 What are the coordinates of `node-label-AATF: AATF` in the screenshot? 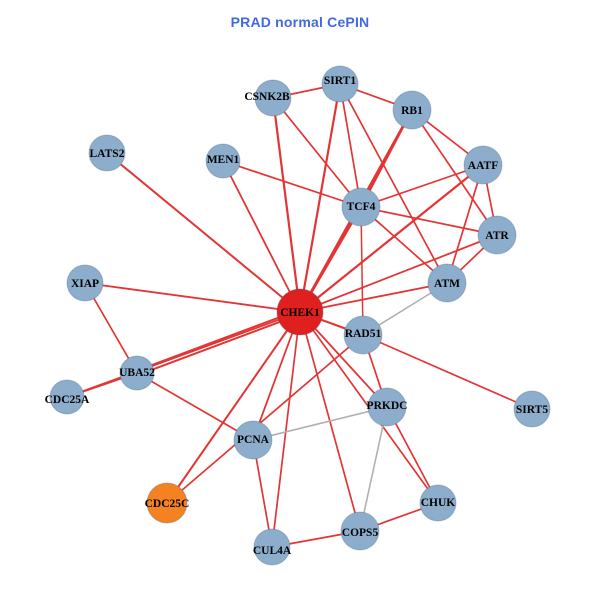 It's located at (483, 166).